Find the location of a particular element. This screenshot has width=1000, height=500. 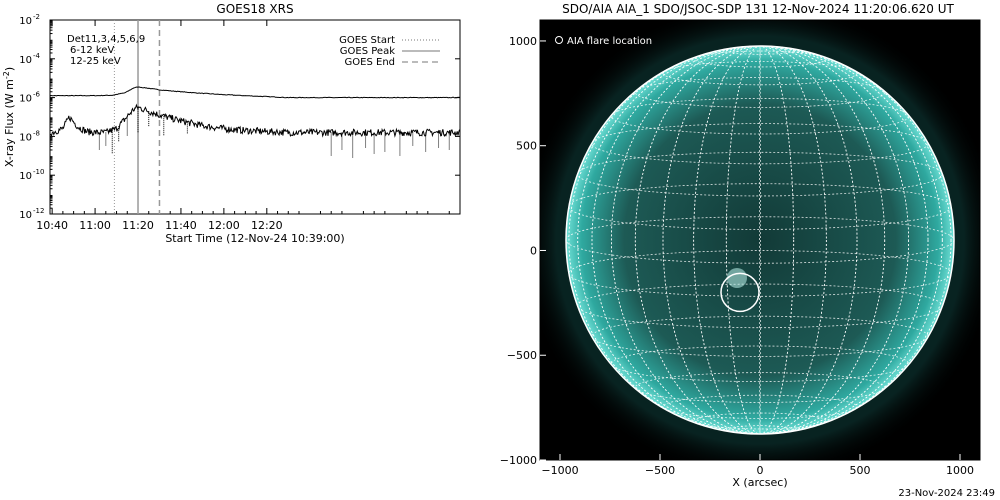

goes-x-tick-label: 12:20 is located at coordinates (267, 225).